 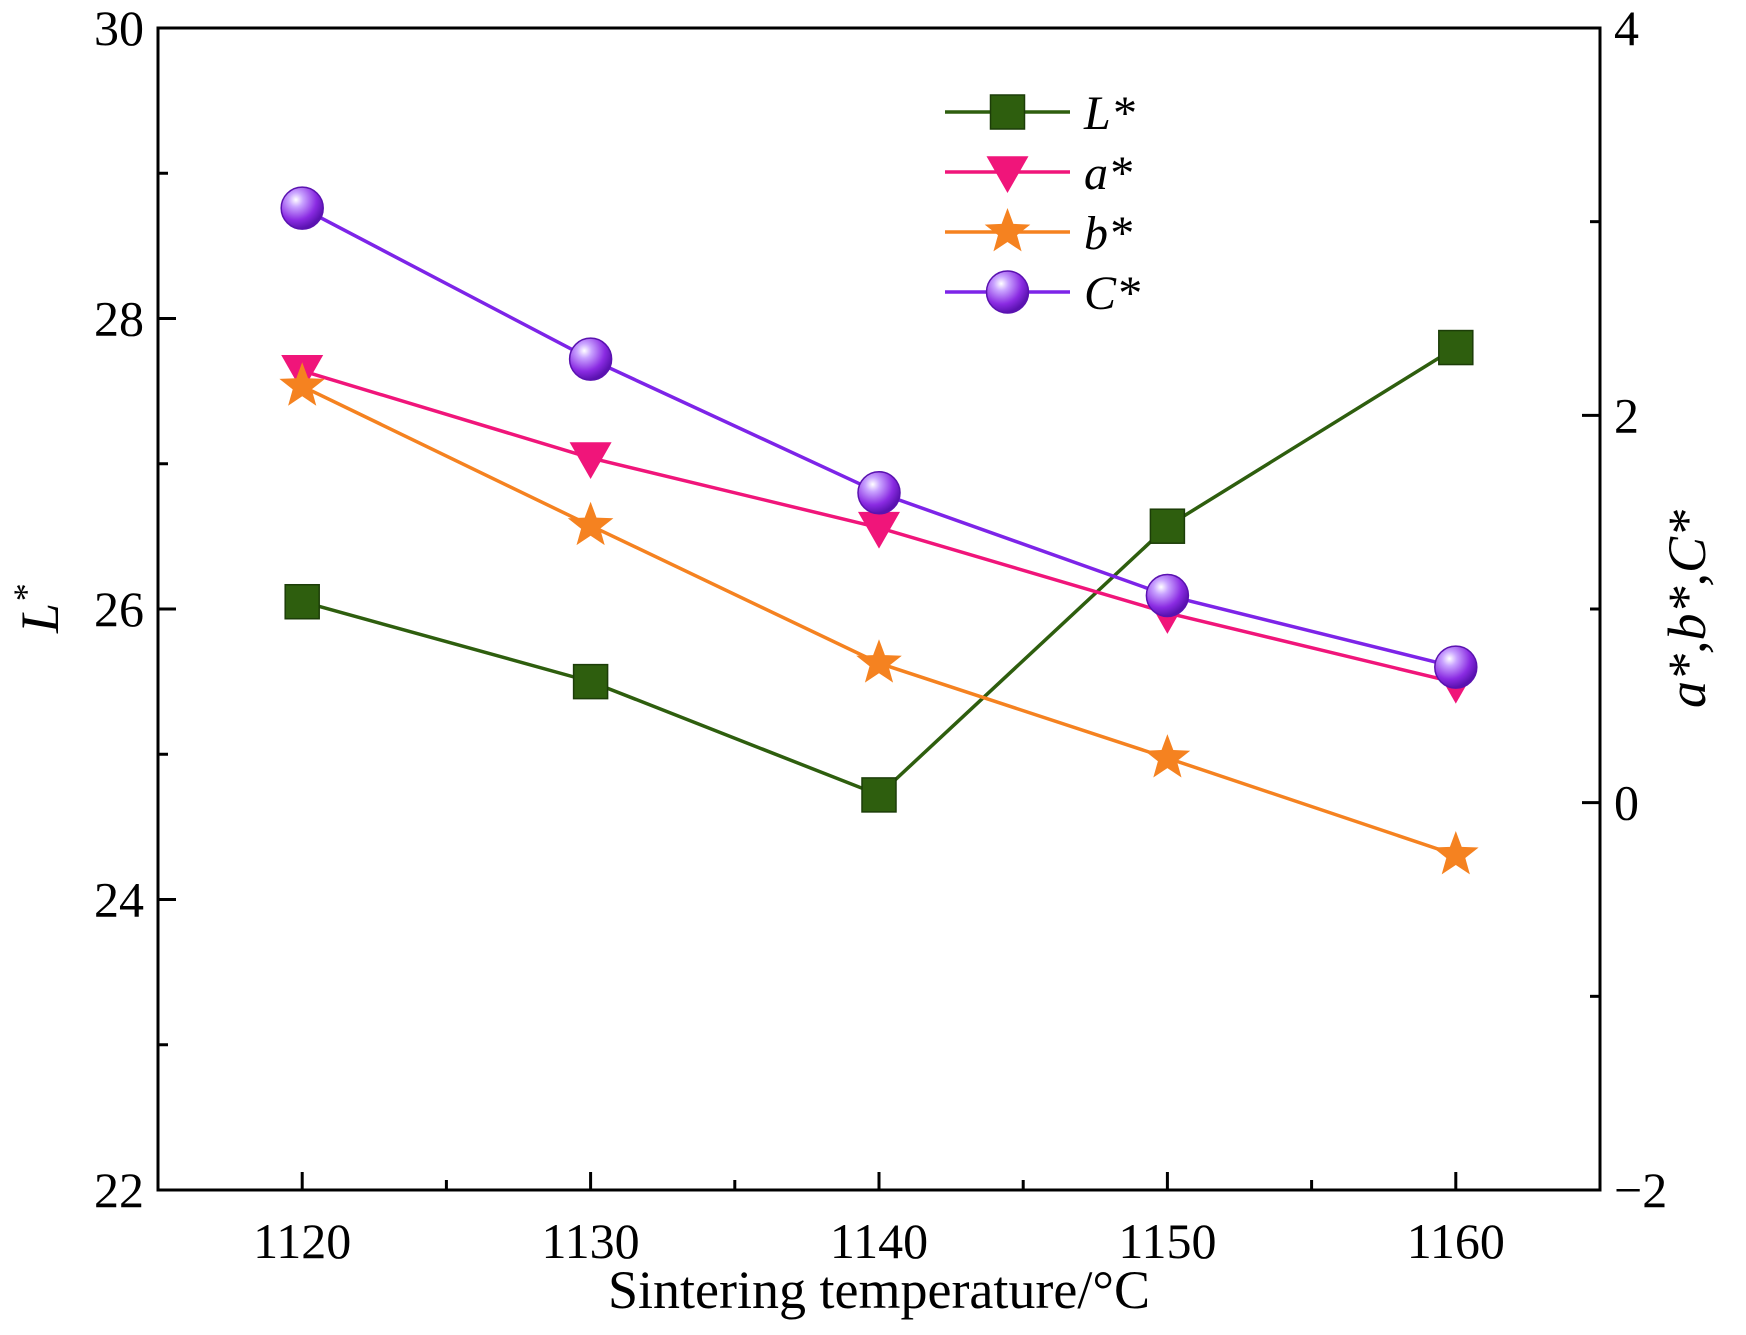 I want to click on x-tick-label: 1120, so click(x=302, y=1241).